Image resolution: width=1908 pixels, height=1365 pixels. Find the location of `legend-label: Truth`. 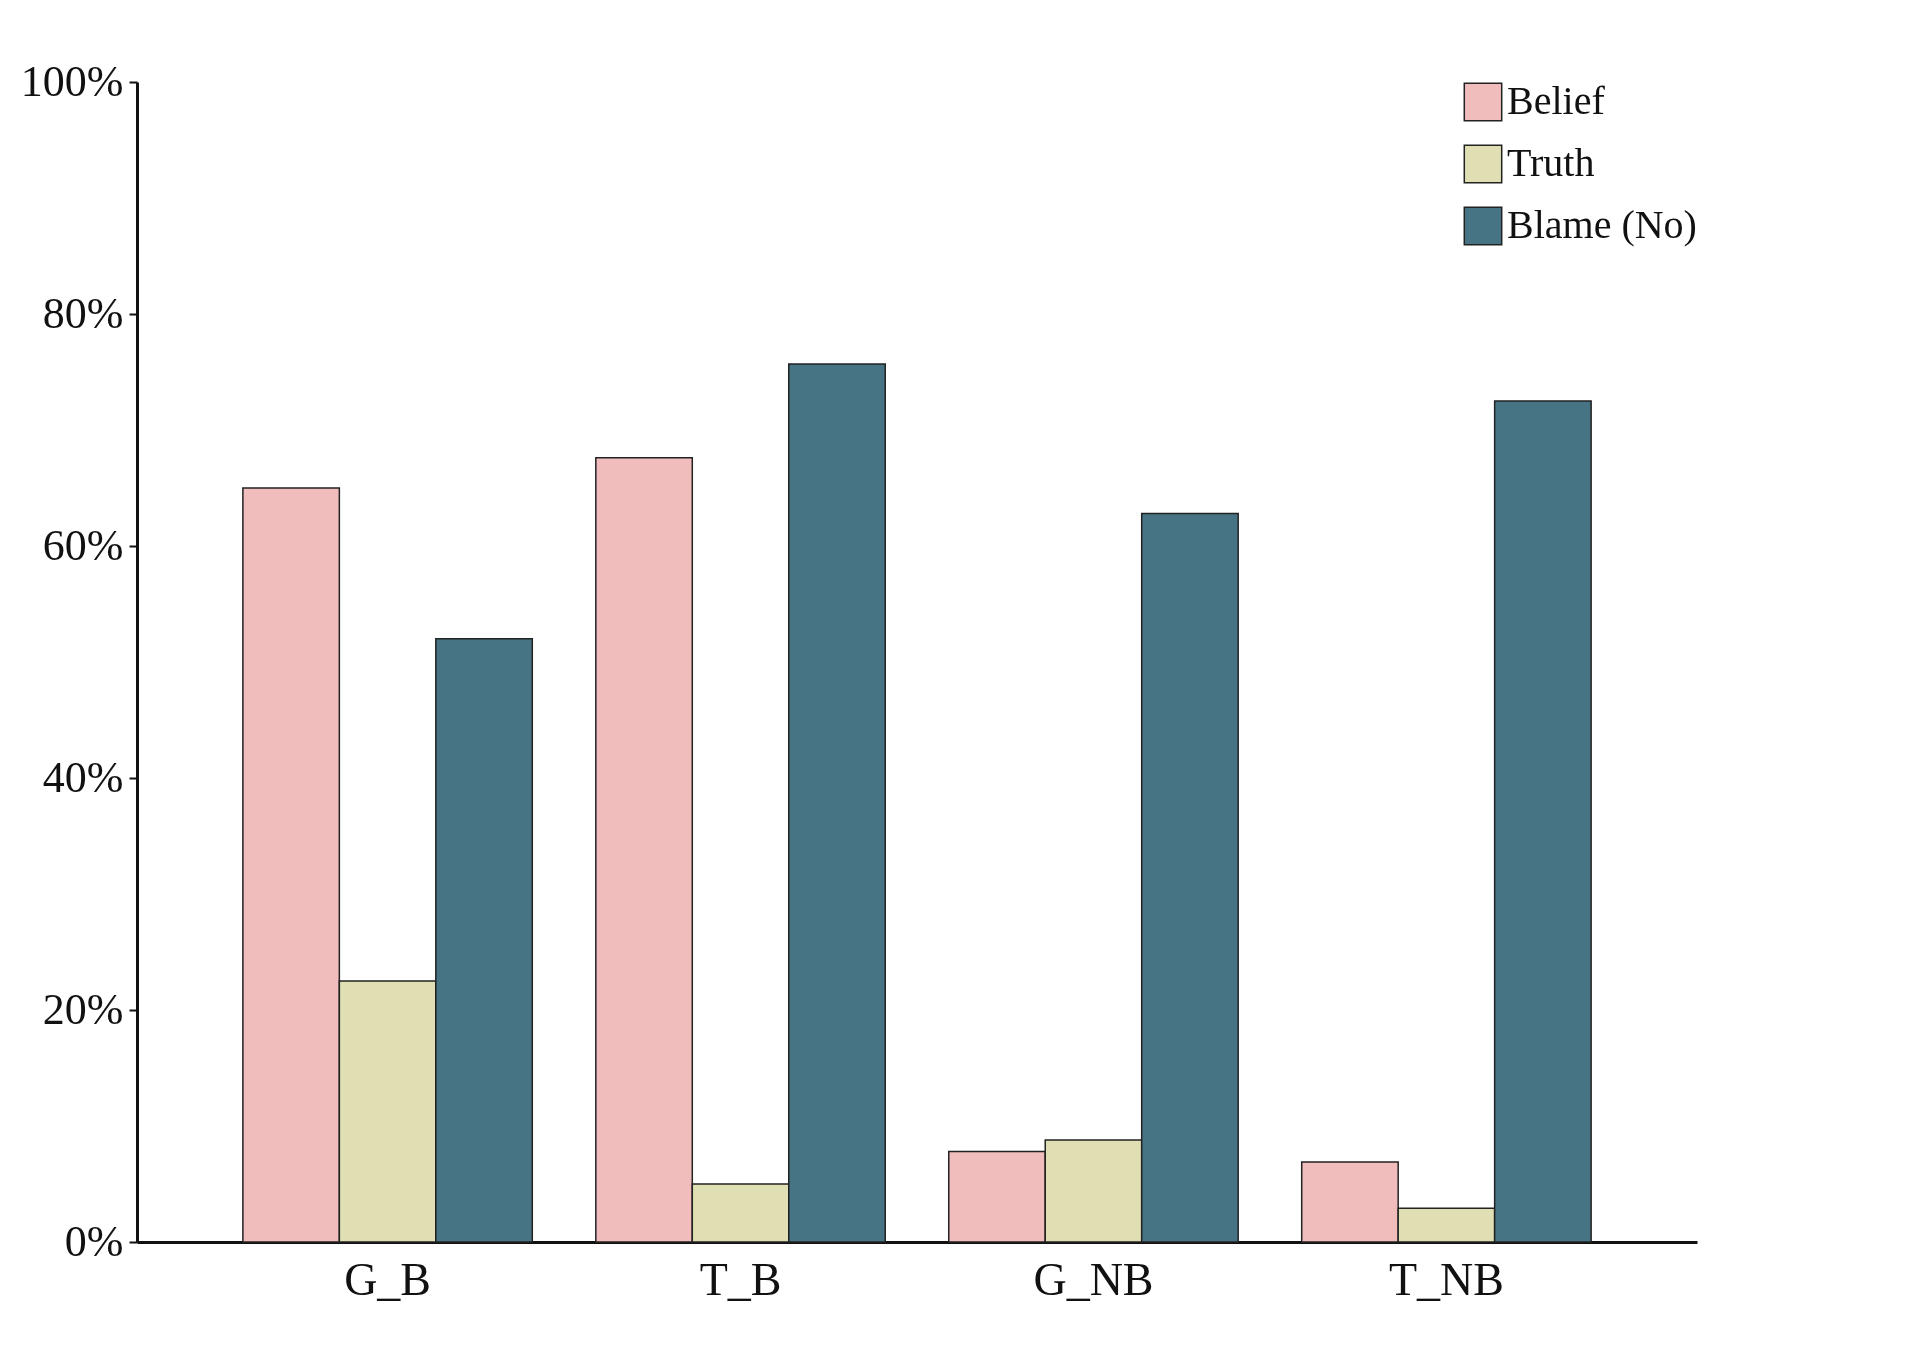

legend-label: Truth is located at coordinates (1551, 162).